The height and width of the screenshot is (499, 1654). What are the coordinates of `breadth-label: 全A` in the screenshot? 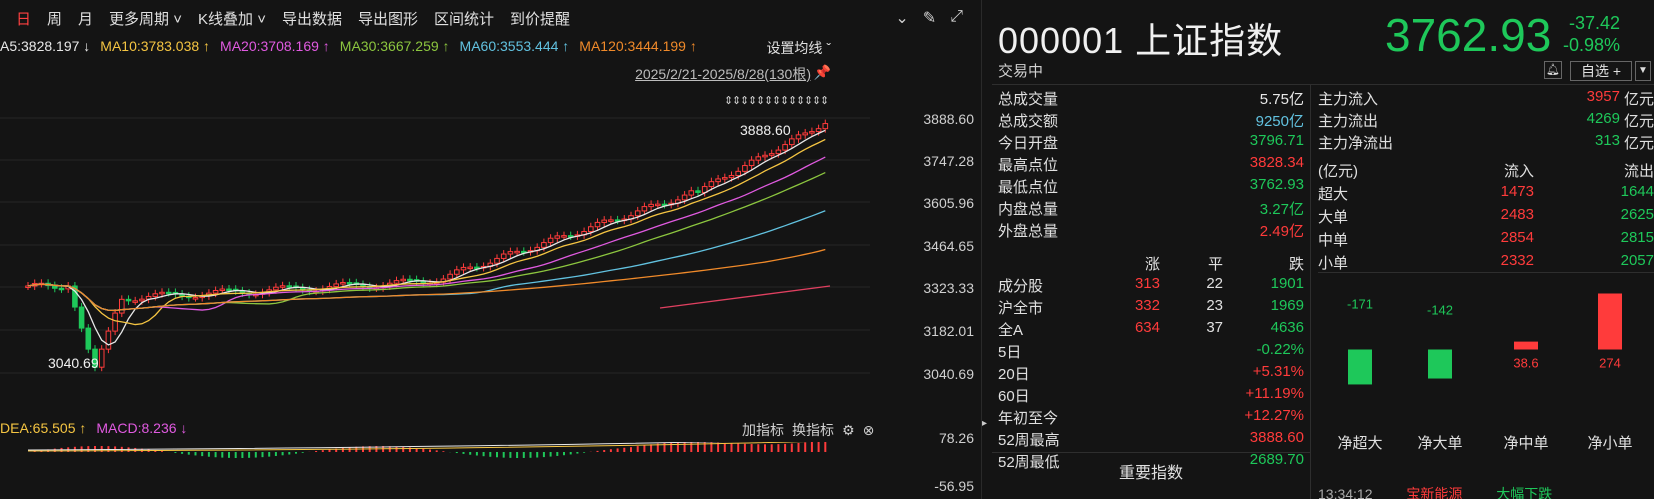 It's located at (1011, 330).